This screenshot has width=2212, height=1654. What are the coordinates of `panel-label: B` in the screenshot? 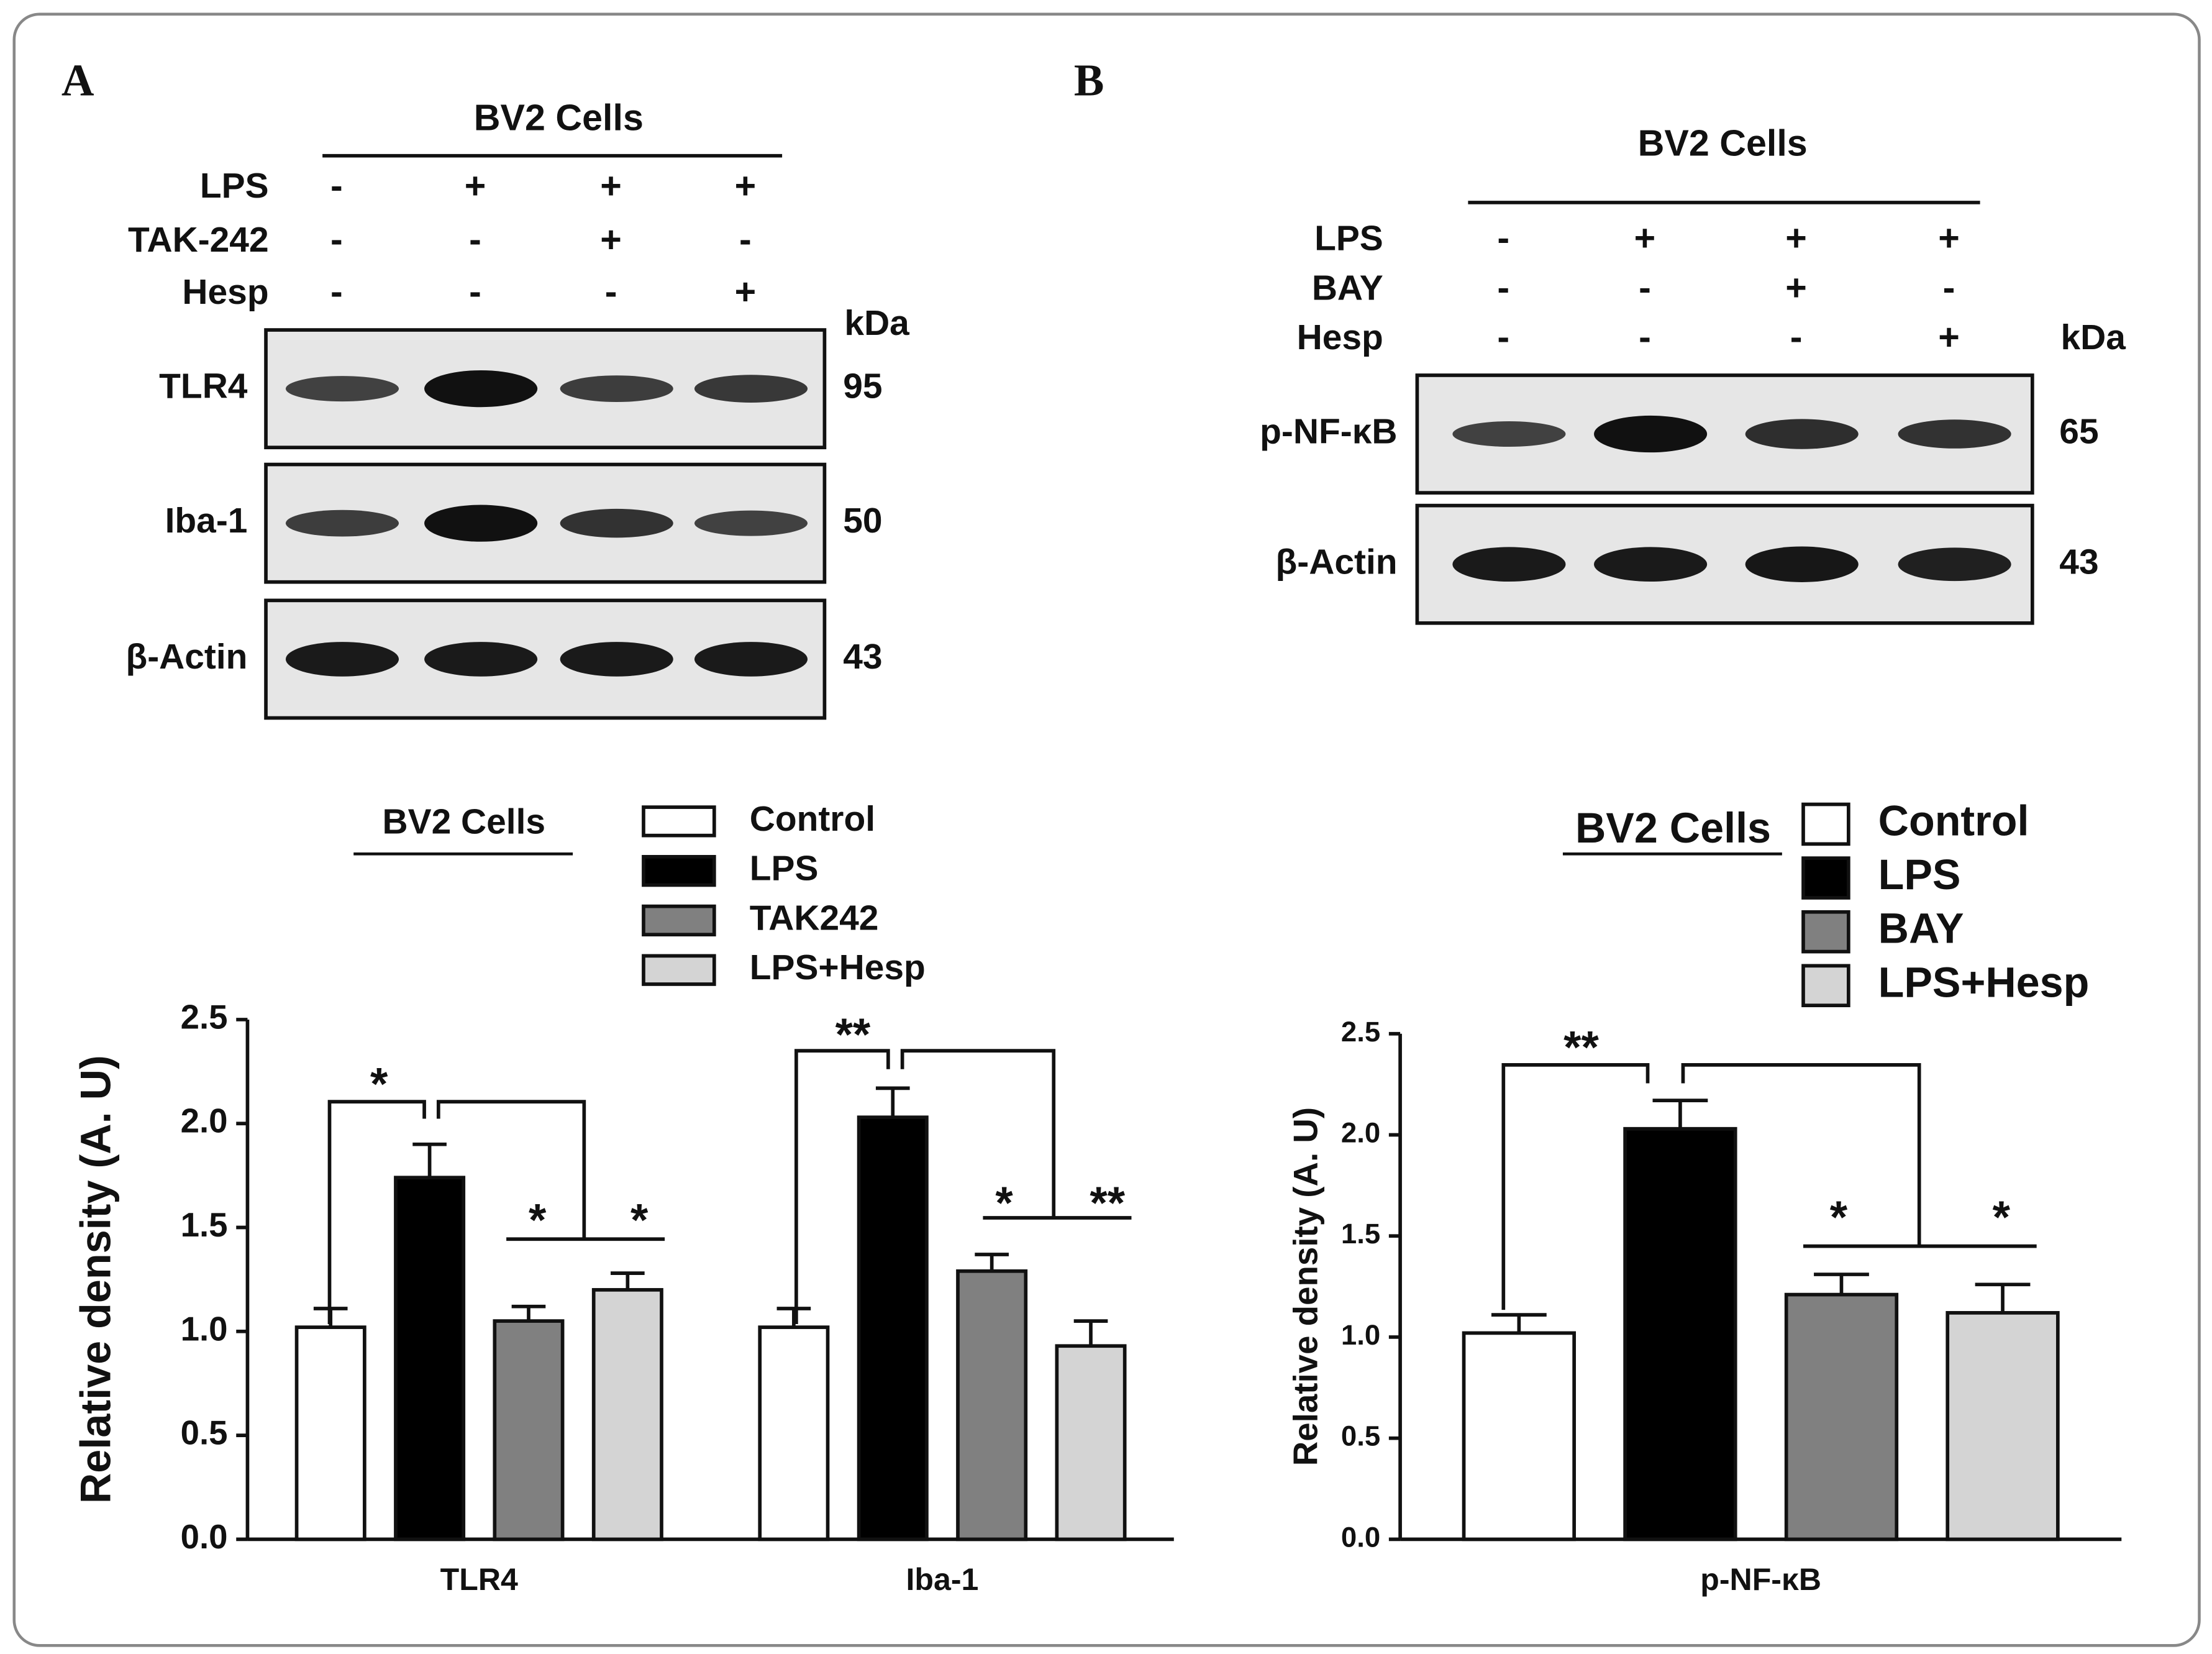 It's located at (1089, 80).